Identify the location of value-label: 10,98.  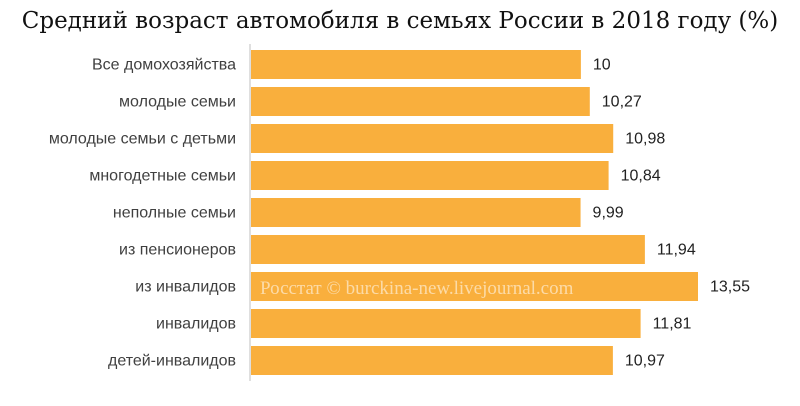
(645, 139).